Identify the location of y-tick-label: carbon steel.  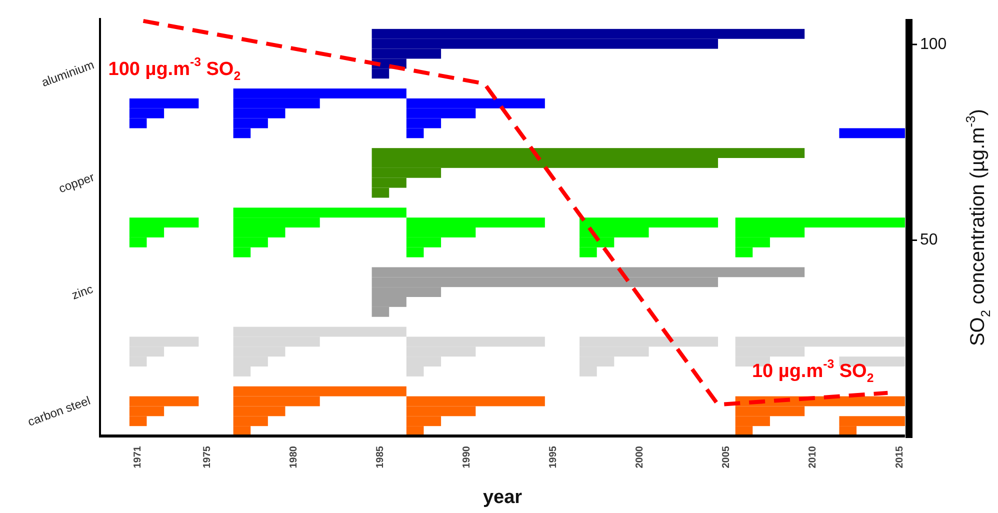
(59, 411).